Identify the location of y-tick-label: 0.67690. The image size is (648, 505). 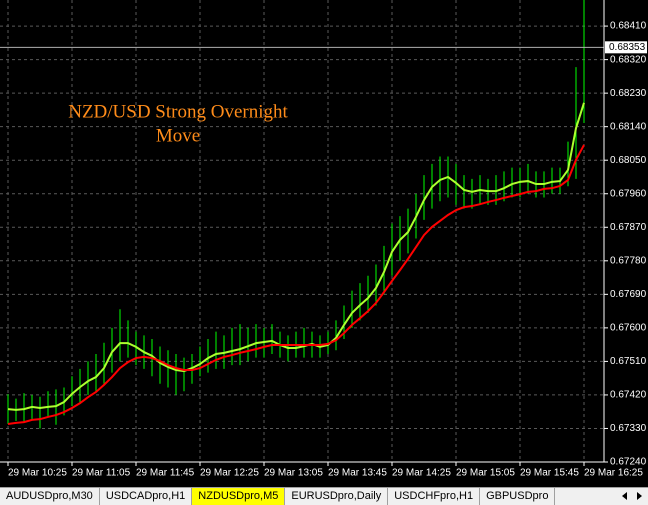
(628, 294).